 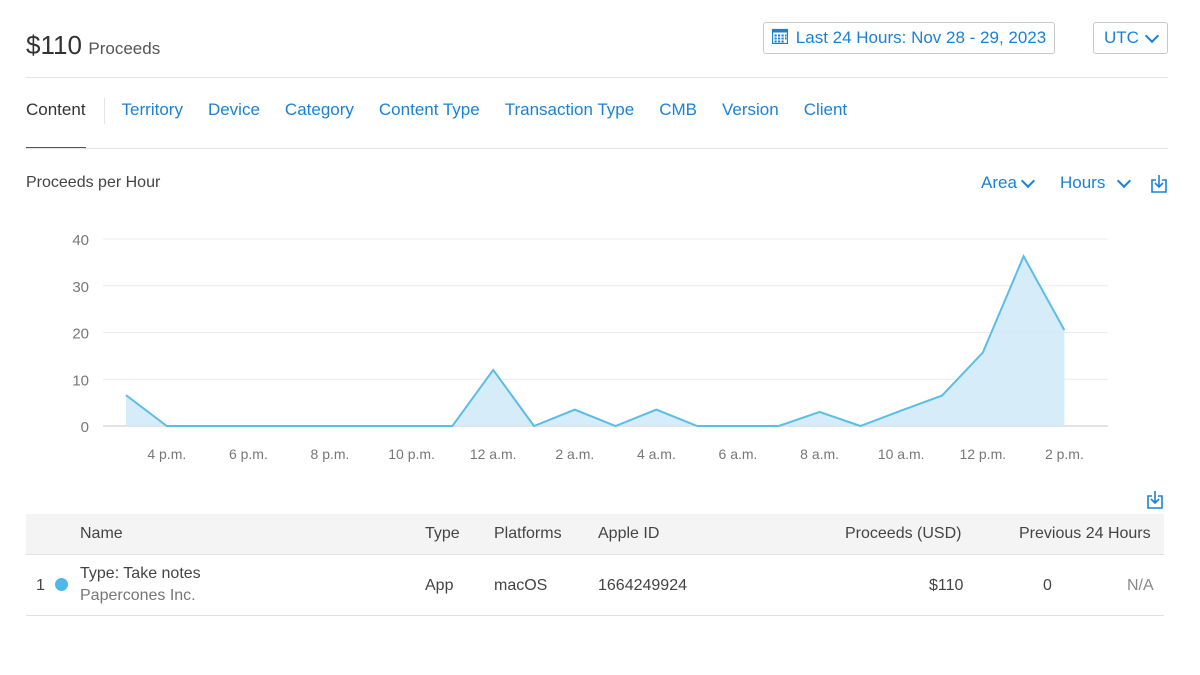 I want to click on column-header-previous: Previous 24 Hours, so click(x=1085, y=533).